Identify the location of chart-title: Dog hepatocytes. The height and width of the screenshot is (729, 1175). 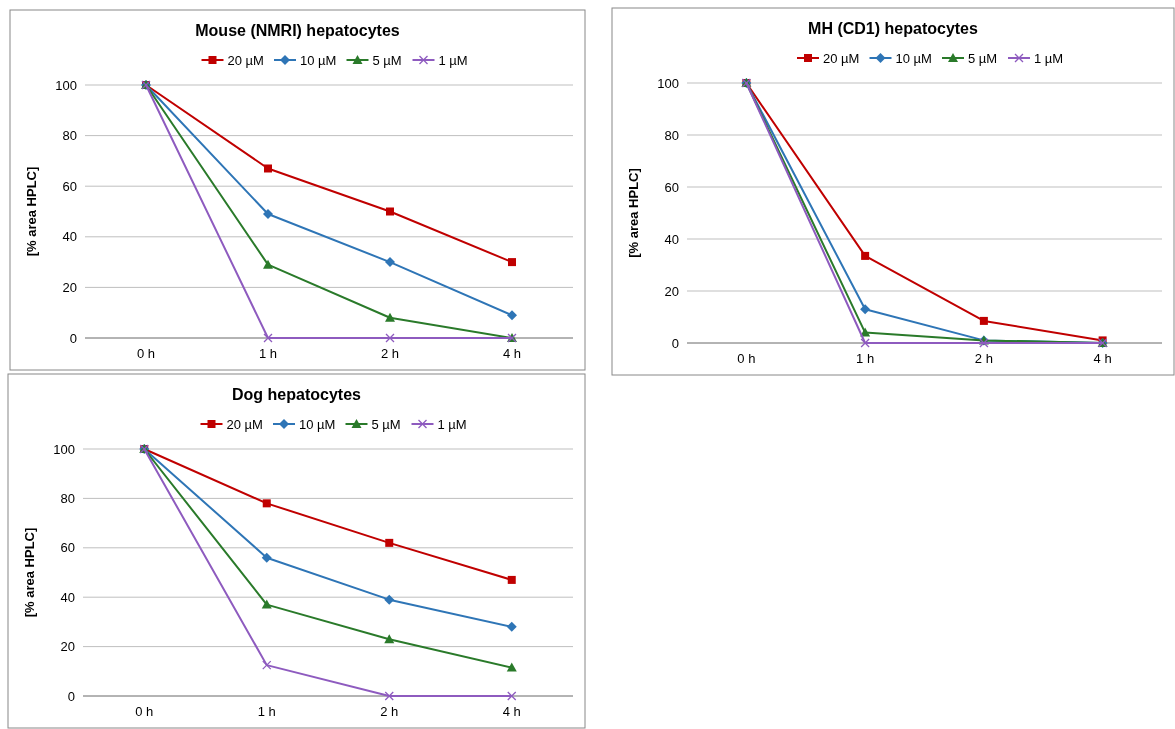
(297, 394).